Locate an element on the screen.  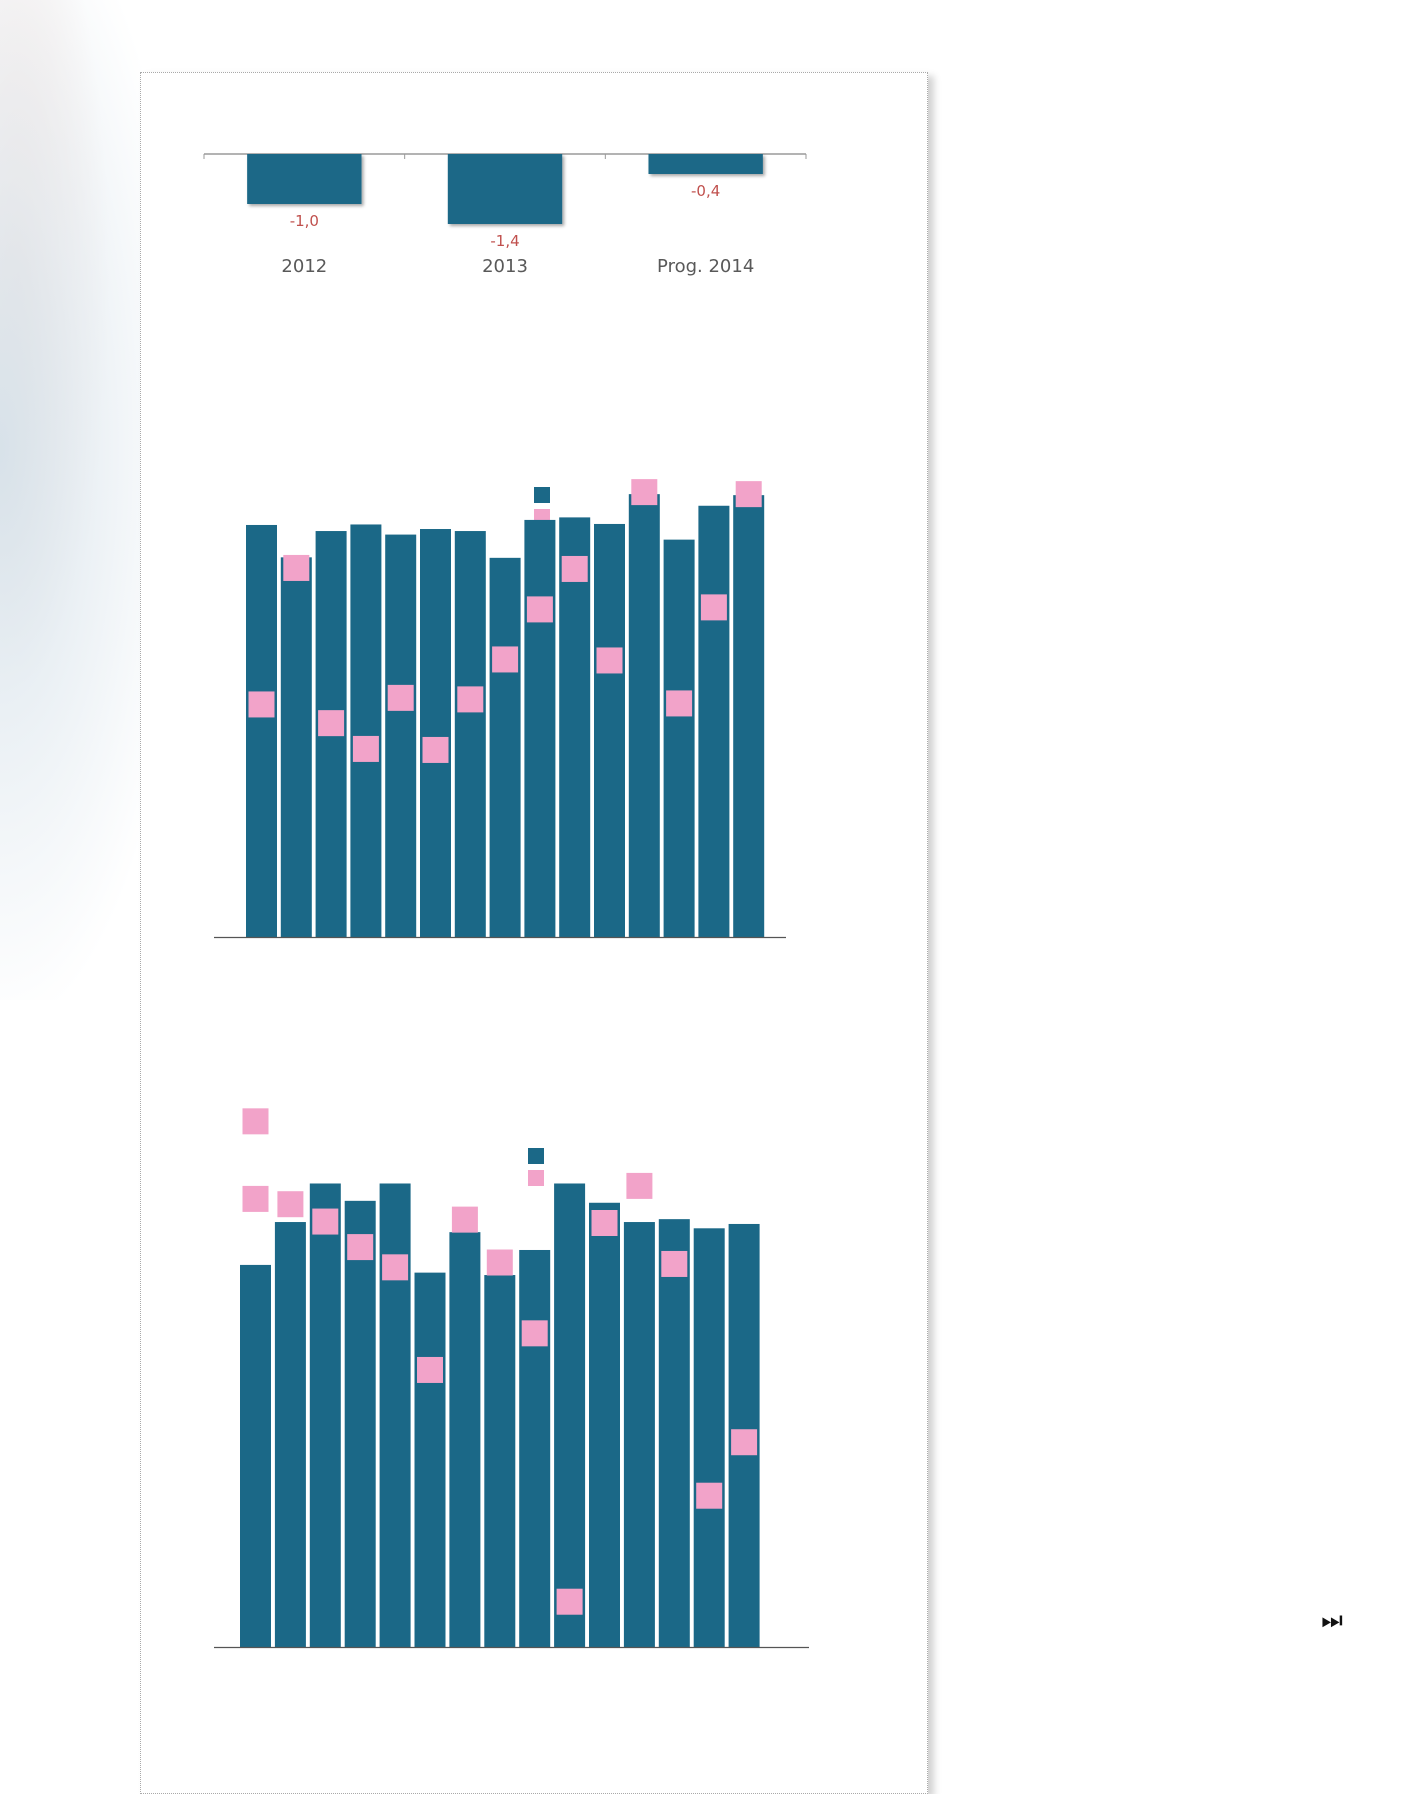
data-label: -0,4 is located at coordinates (705, 191).